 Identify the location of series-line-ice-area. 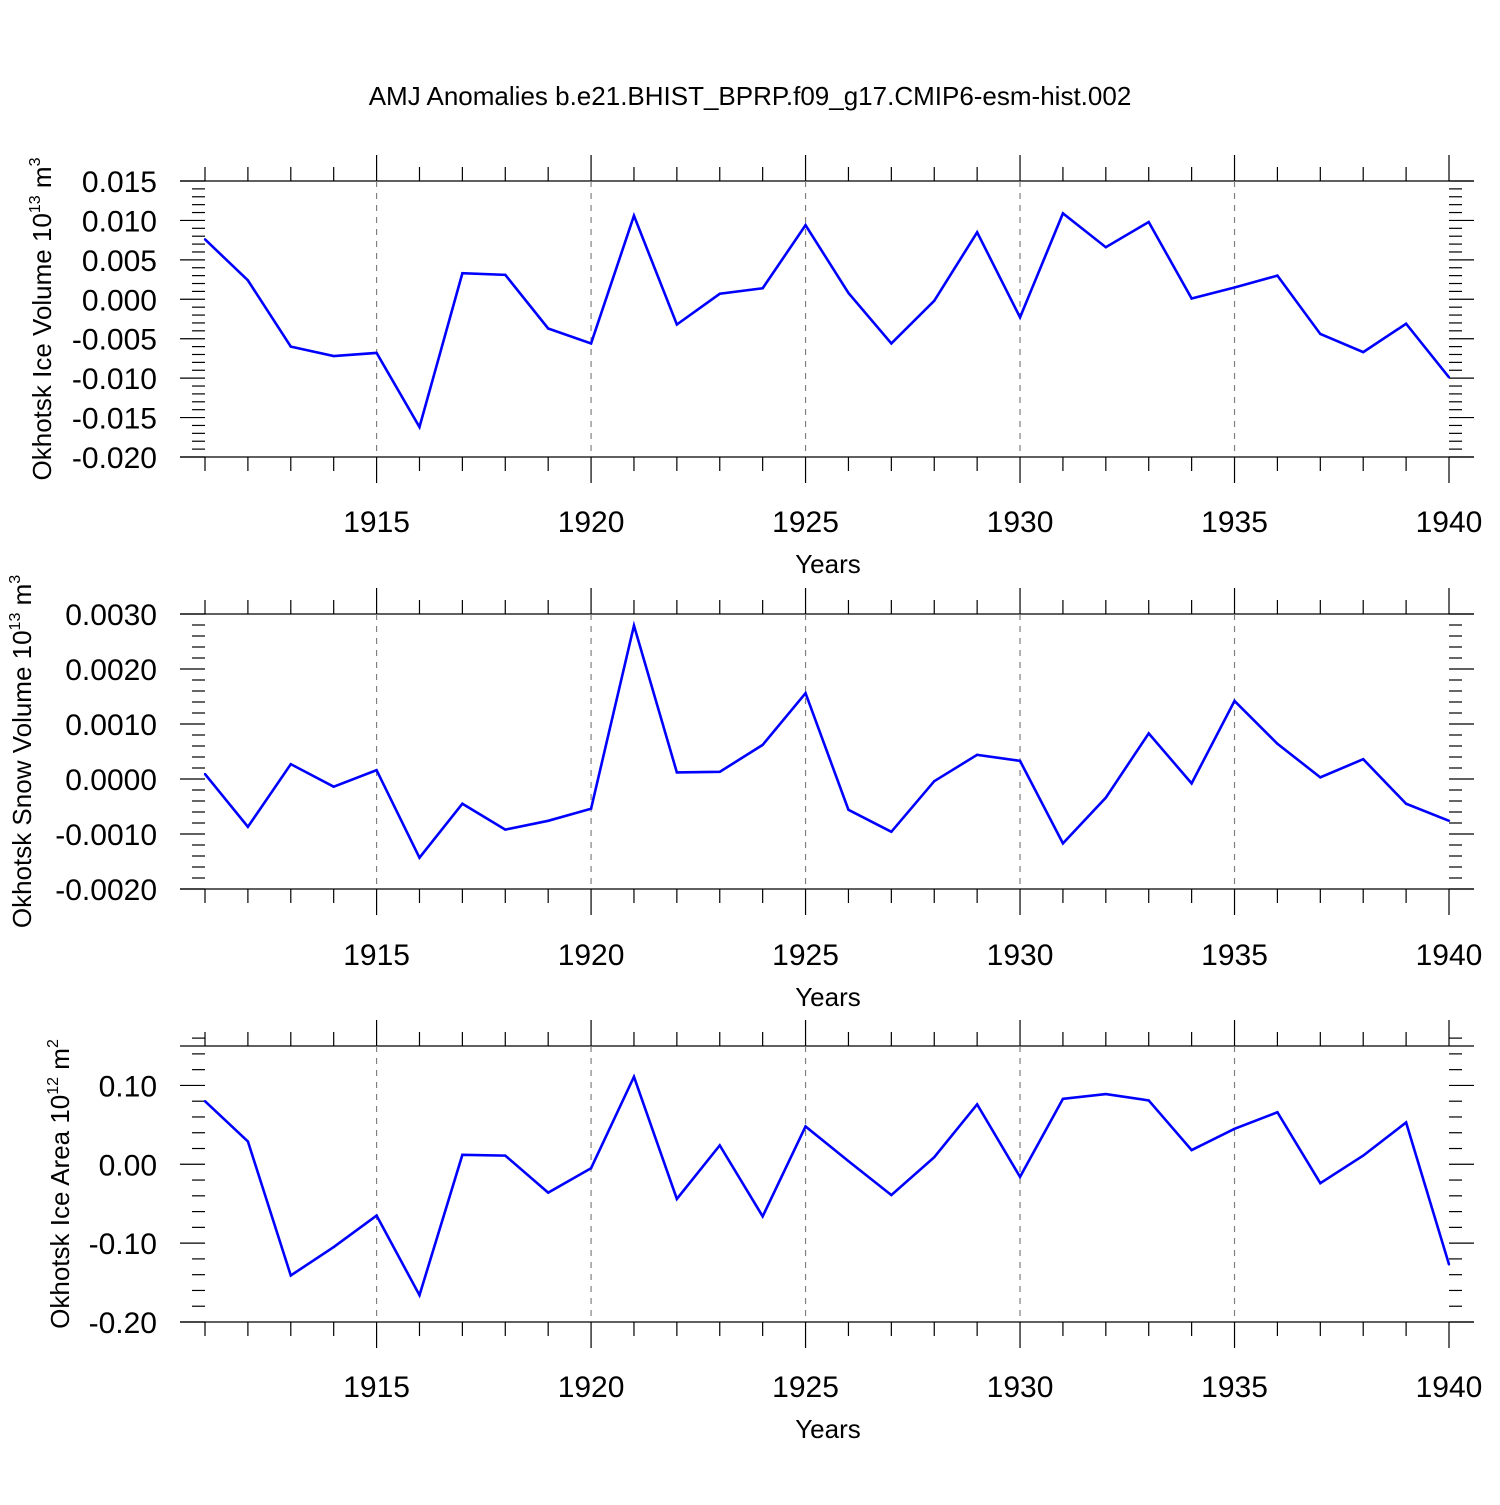
(827, 1186).